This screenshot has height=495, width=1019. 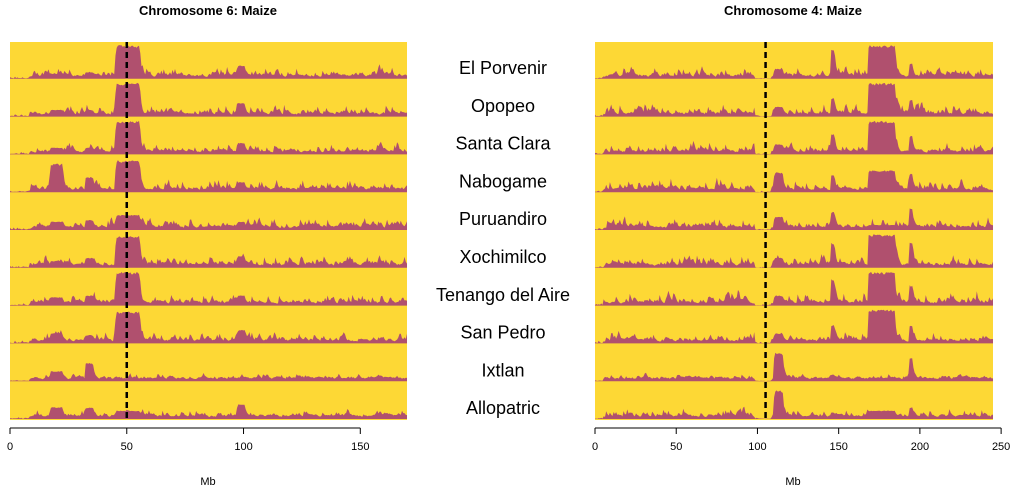 What do you see at coordinates (1001, 447) in the screenshot?
I see `x-tick-label: 250` at bounding box center [1001, 447].